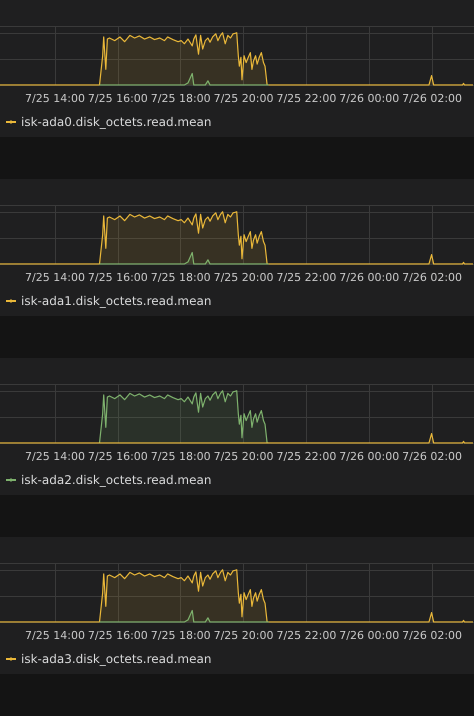 The image size is (474, 716). What do you see at coordinates (116, 301) in the screenshot?
I see `legend-label: isk-ada1.disk_octets.read.mean` at bounding box center [116, 301].